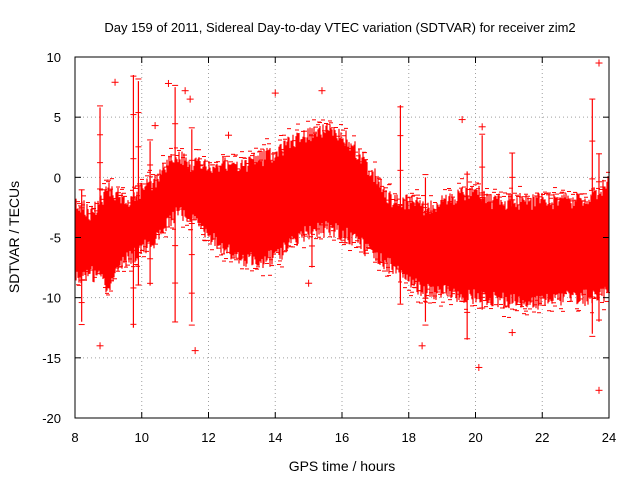 Image resolution: width=640 pixels, height=480 pixels. What do you see at coordinates (475, 437) in the screenshot?
I see `x-tick-label: 20` at bounding box center [475, 437].